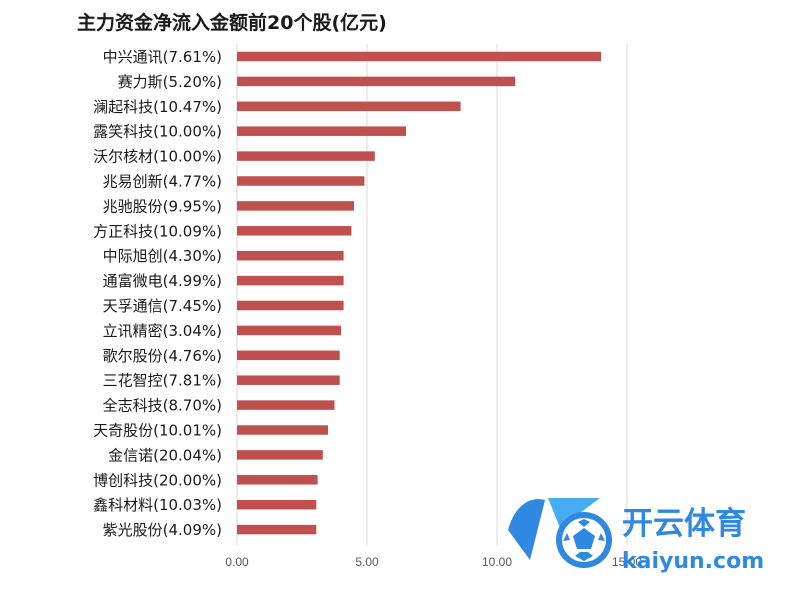 The image size is (794, 594). I want to click on x-tick-label: 10.00, so click(497, 562).